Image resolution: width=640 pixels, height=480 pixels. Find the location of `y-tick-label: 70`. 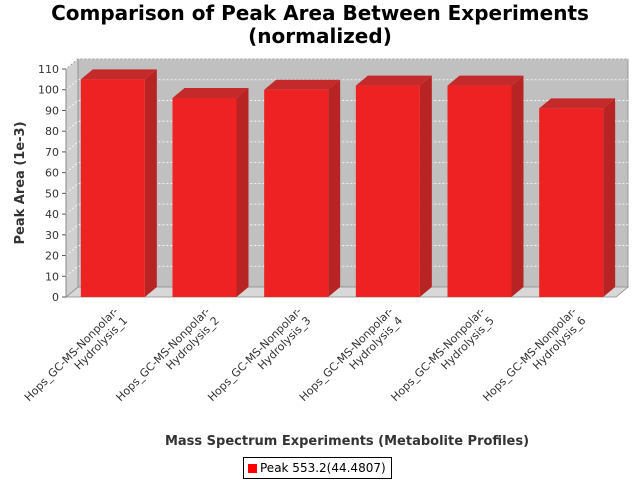

y-tick-label: 70 is located at coordinates (52, 152).